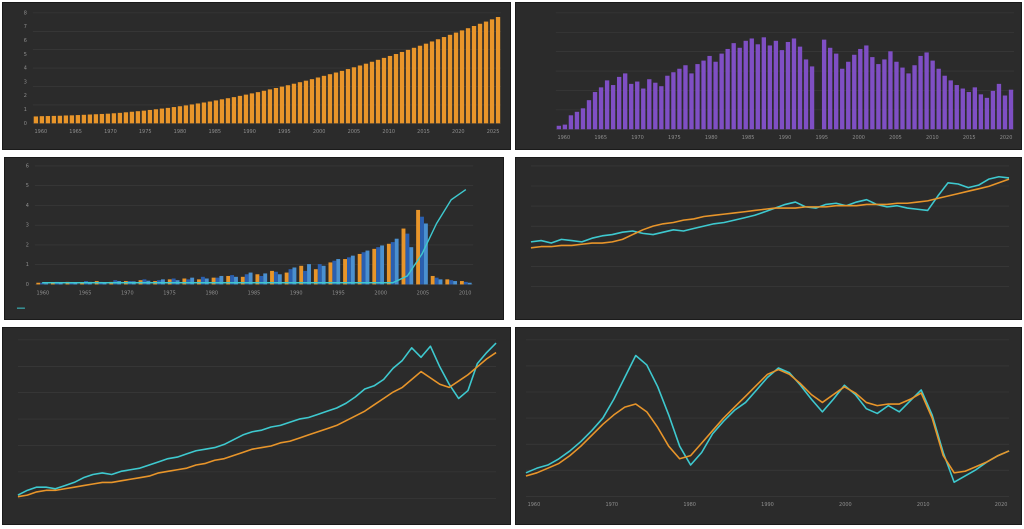 The height and width of the screenshot is (529, 1024). Describe the element at coordinates (254, 236) in the screenshot. I see `trend-line` at that location.